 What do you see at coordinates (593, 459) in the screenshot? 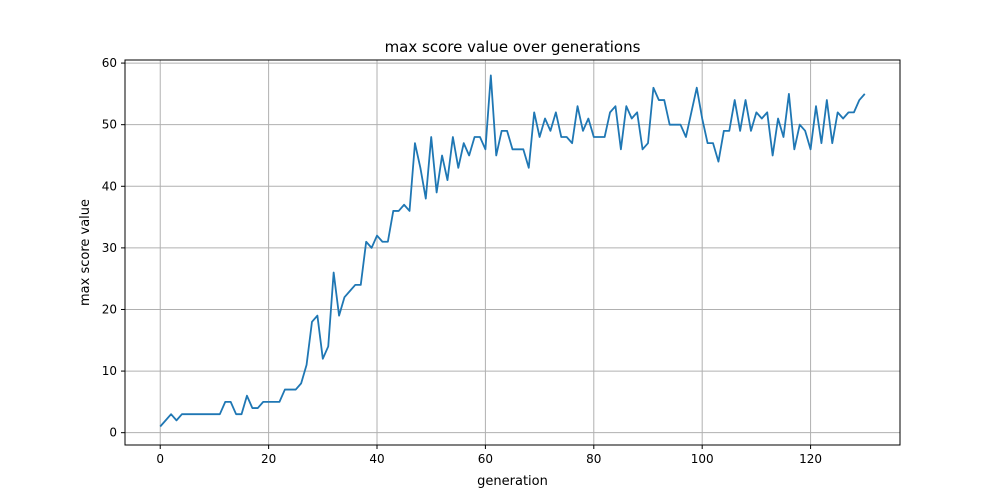
I see `x-tick-label: 80` at bounding box center [593, 459].